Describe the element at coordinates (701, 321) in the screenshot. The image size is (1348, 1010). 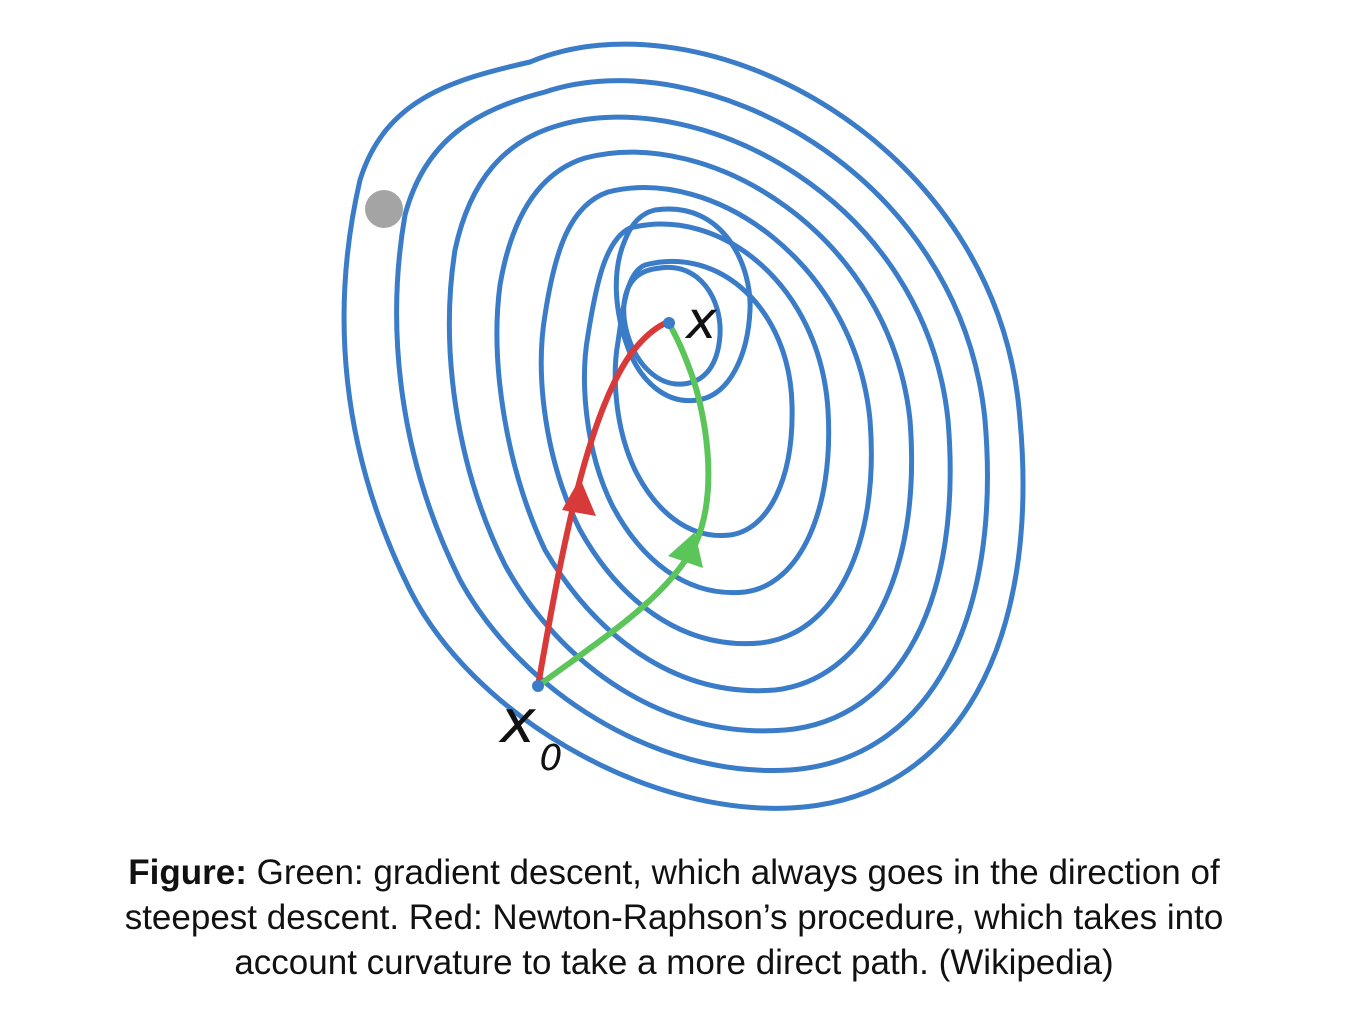
I see `optimum-label: x` at that location.